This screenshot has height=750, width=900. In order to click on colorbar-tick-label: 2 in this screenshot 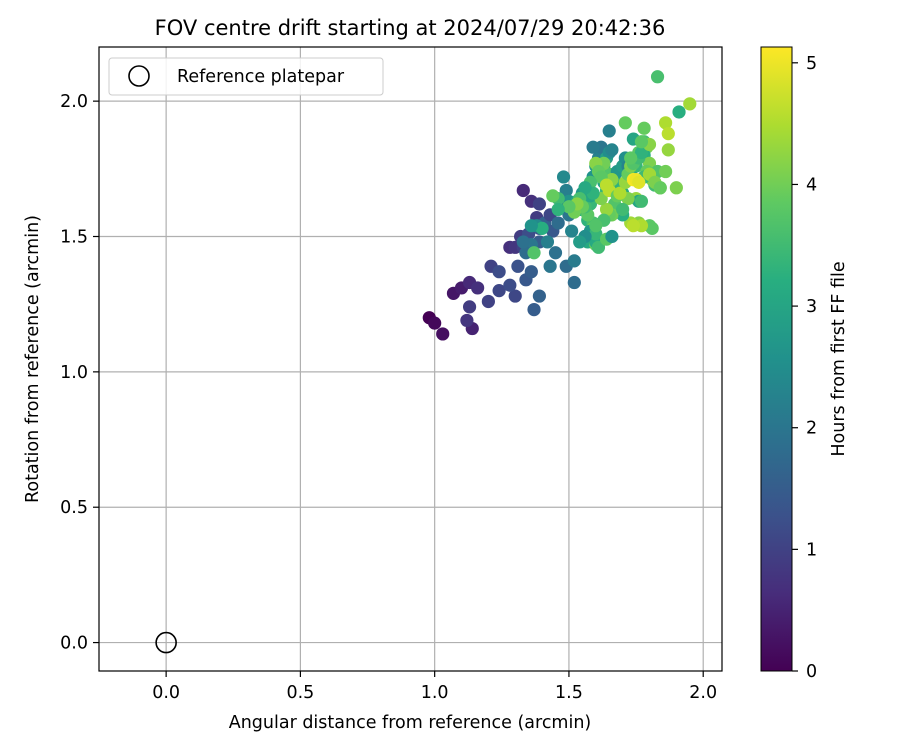, I will do `click(811, 429)`.